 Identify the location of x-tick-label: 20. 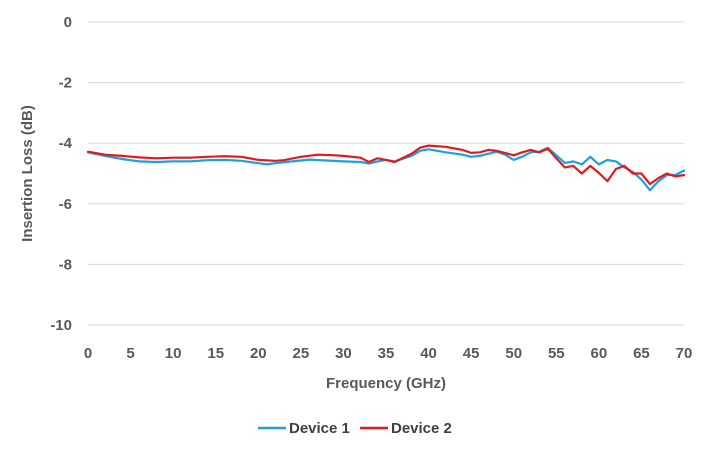
(258, 353).